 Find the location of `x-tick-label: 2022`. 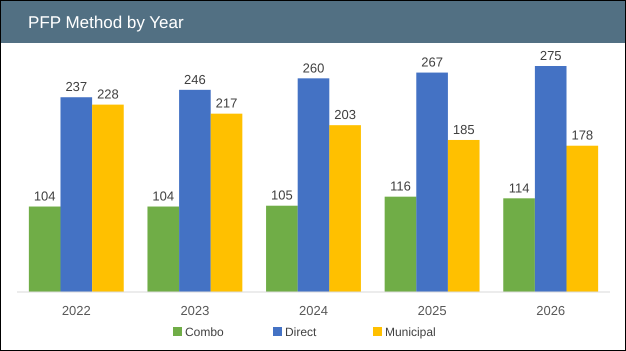

x-tick-label: 2022 is located at coordinates (76, 310).